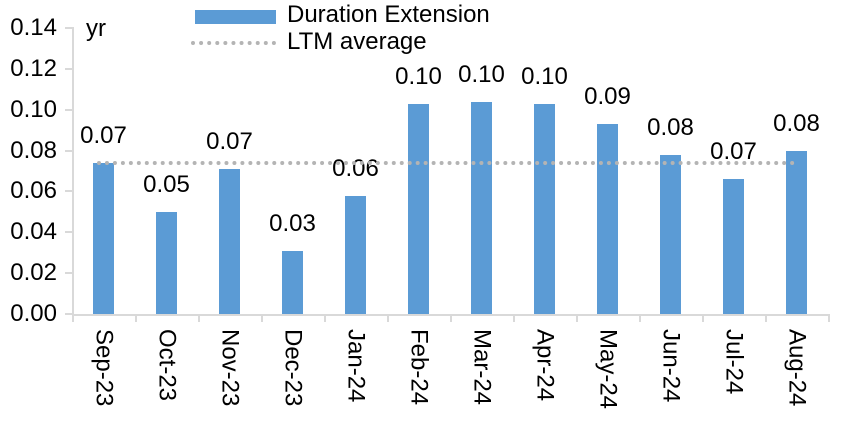 The image size is (852, 422). What do you see at coordinates (104, 368) in the screenshot?
I see `x-axis-label: Sep-23` at bounding box center [104, 368].